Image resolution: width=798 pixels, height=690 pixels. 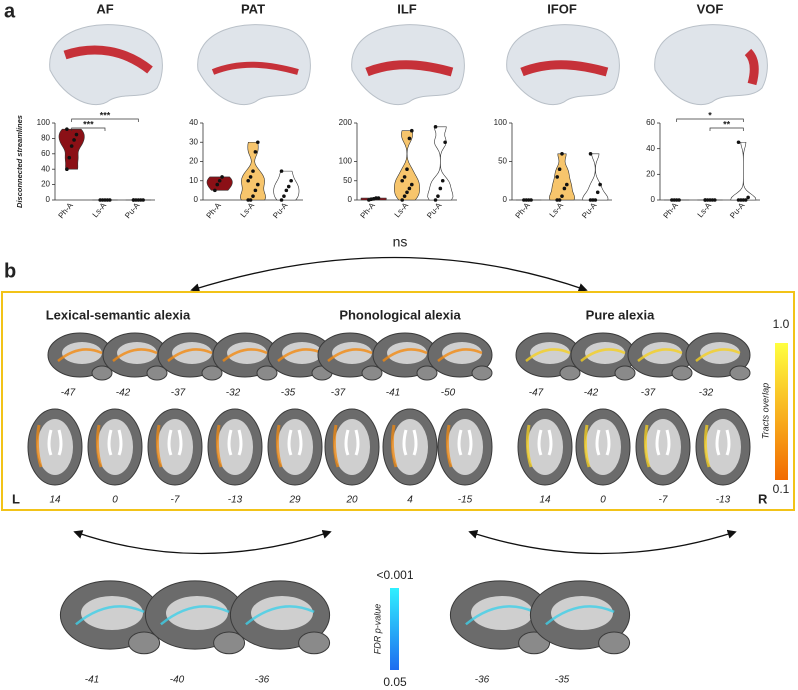 What do you see at coordinates (45, 184) in the screenshot?
I see `y-tick-label: 20` at bounding box center [45, 184].